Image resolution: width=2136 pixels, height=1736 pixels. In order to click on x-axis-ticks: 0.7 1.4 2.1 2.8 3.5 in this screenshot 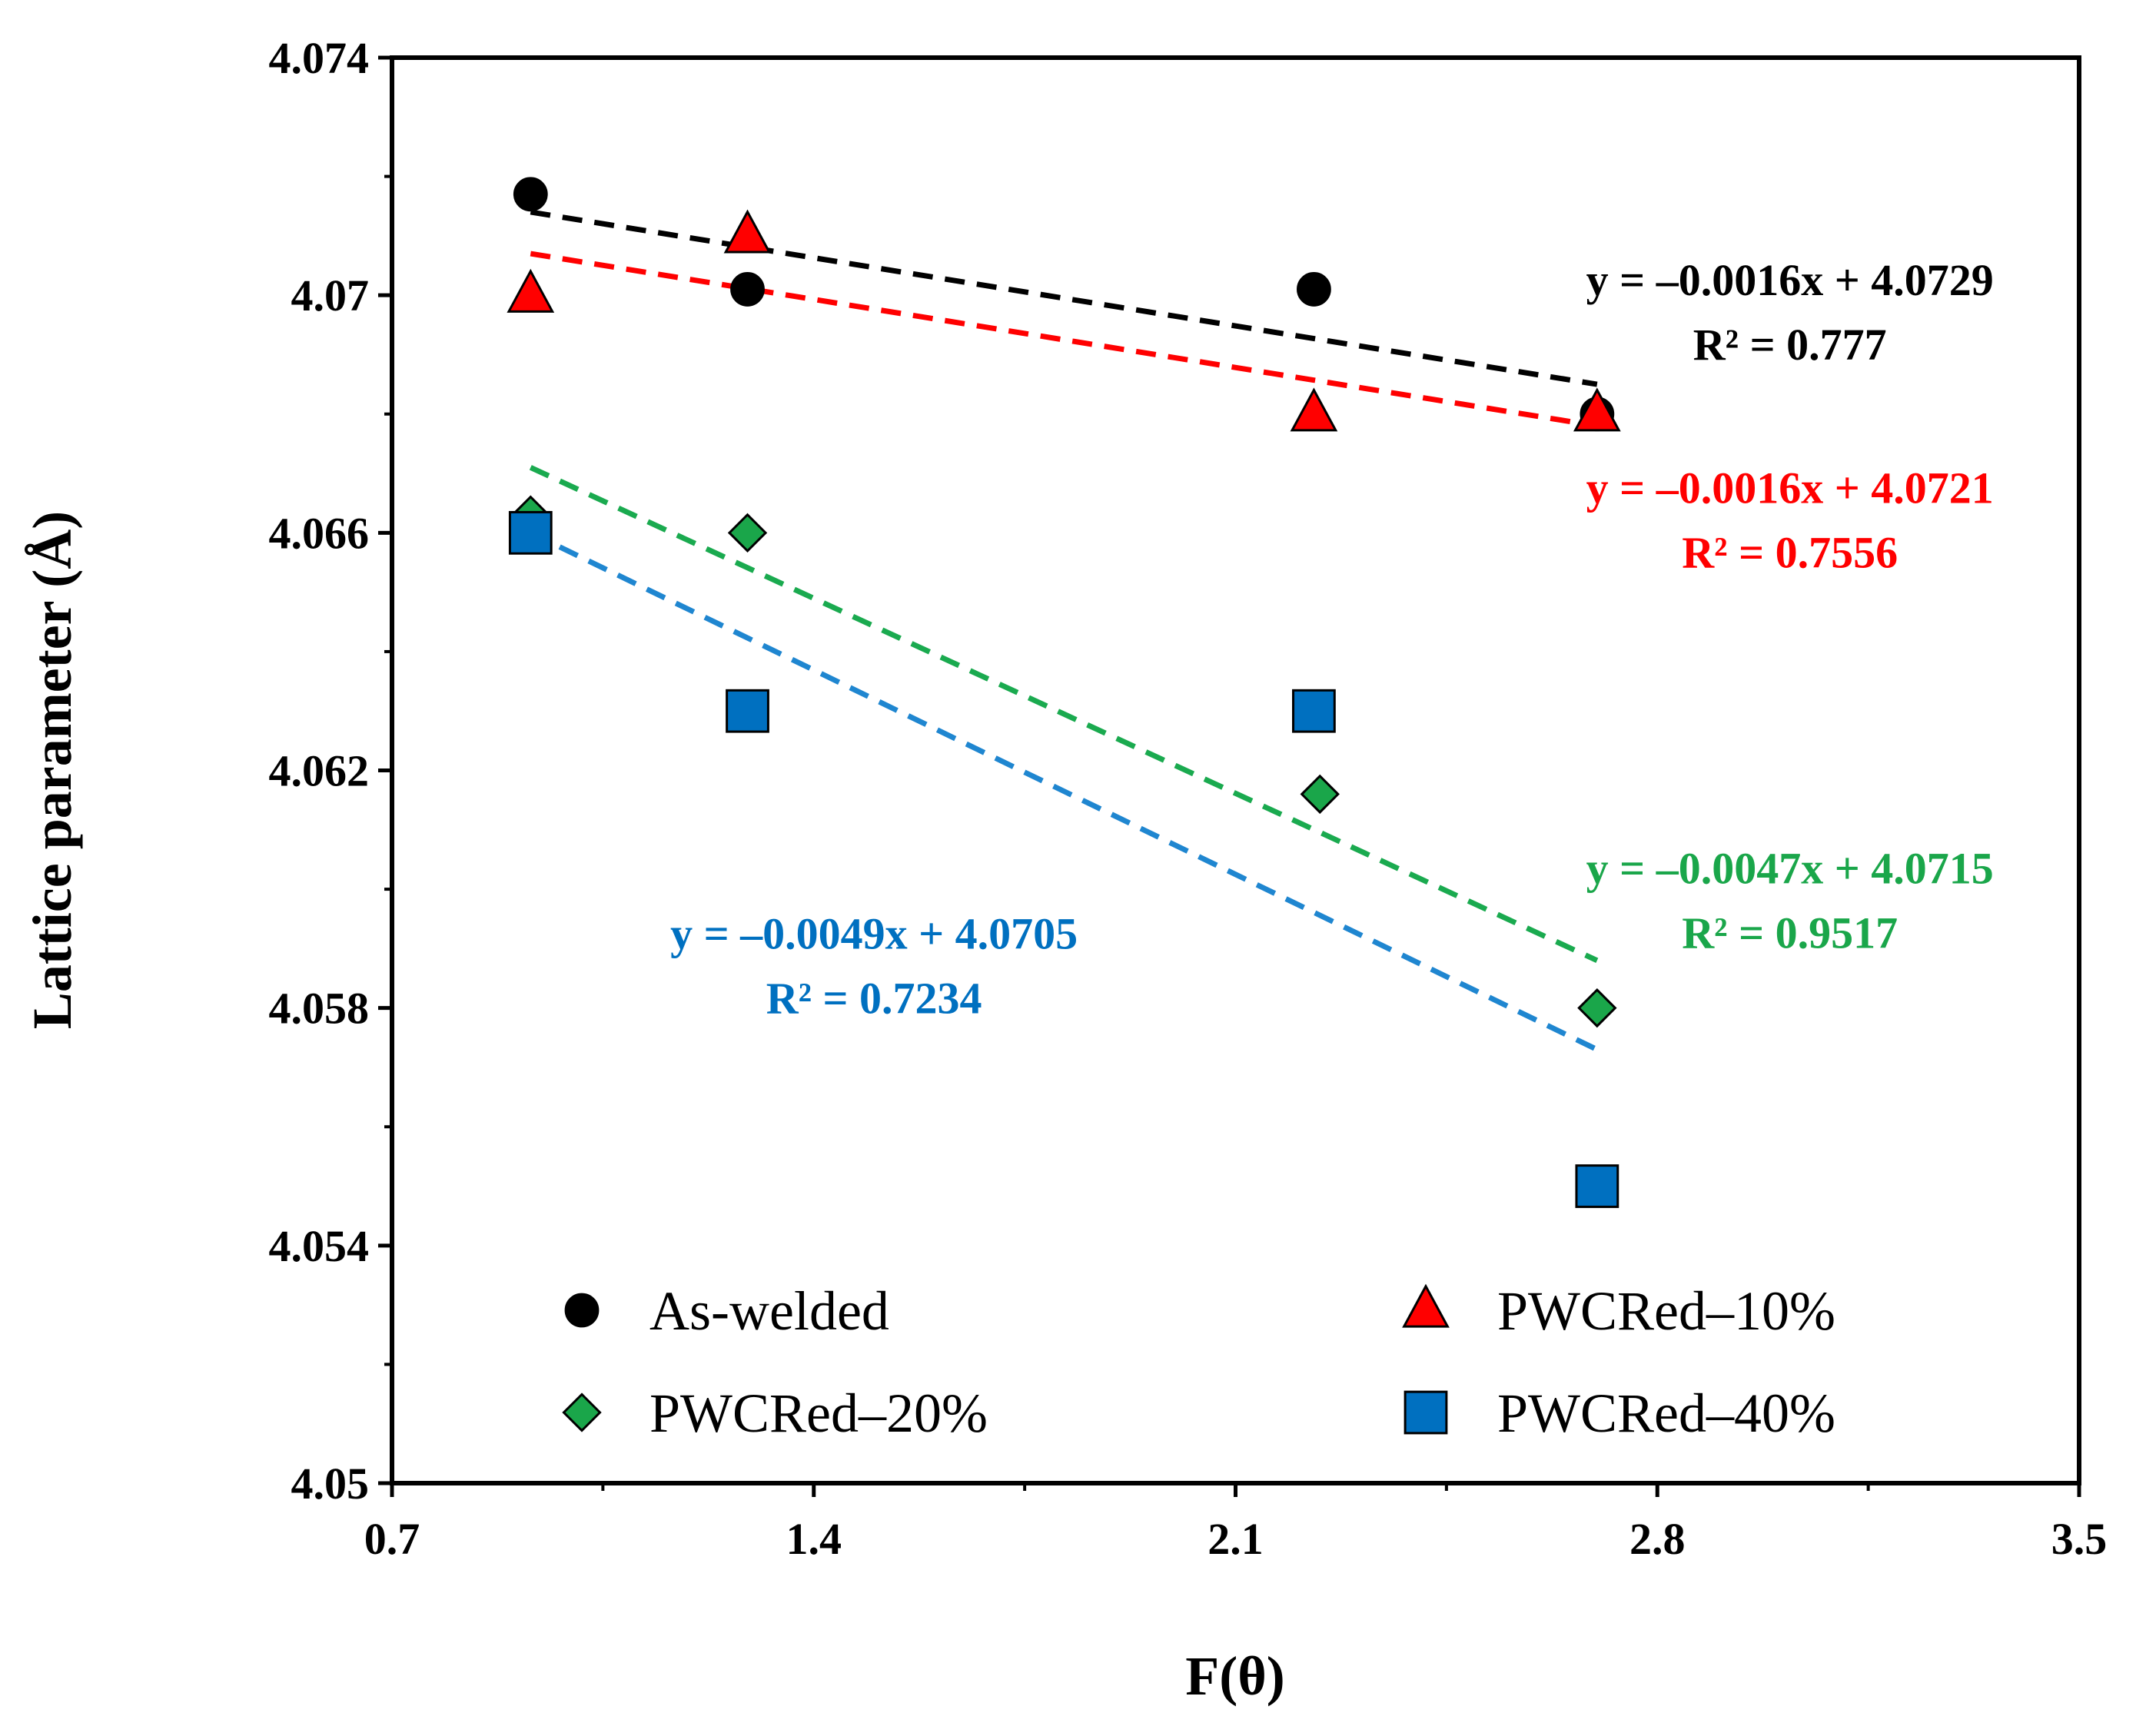, I will do `click(1236, 1524)`.